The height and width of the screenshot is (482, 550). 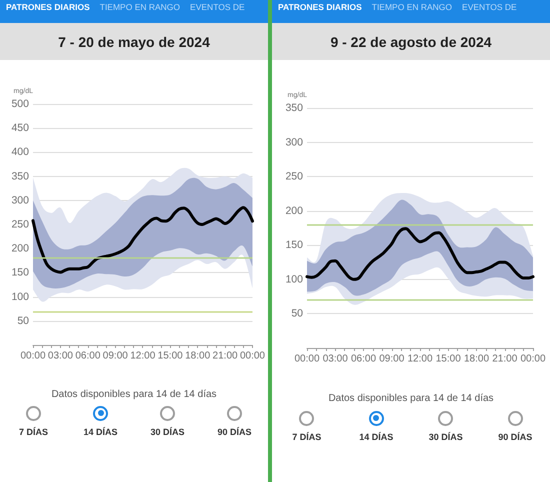 I want to click on chart-title: 7 - 20 de mayo de 2024, so click(x=134, y=42).